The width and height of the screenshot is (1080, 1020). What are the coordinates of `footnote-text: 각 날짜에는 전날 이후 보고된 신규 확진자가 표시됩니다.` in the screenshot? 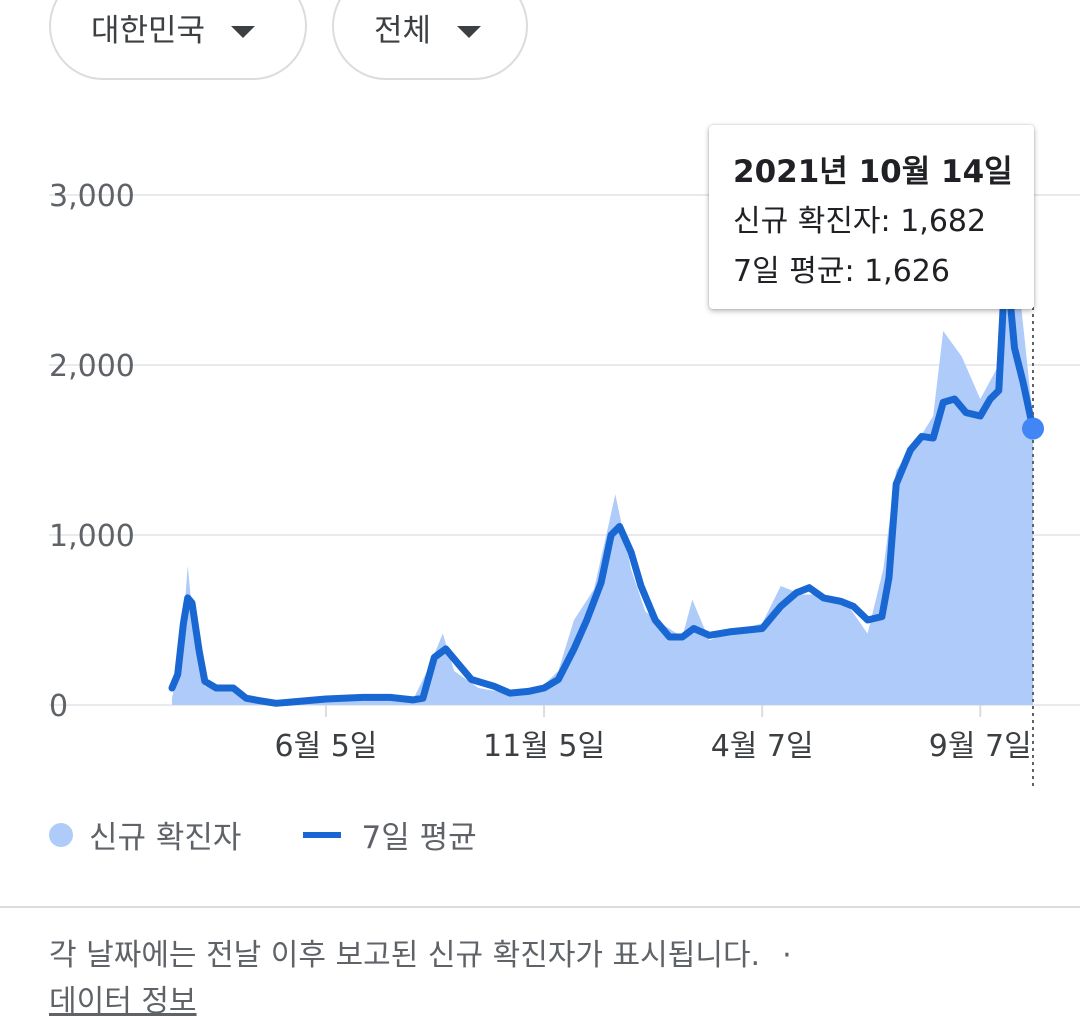 It's located at (405, 955).